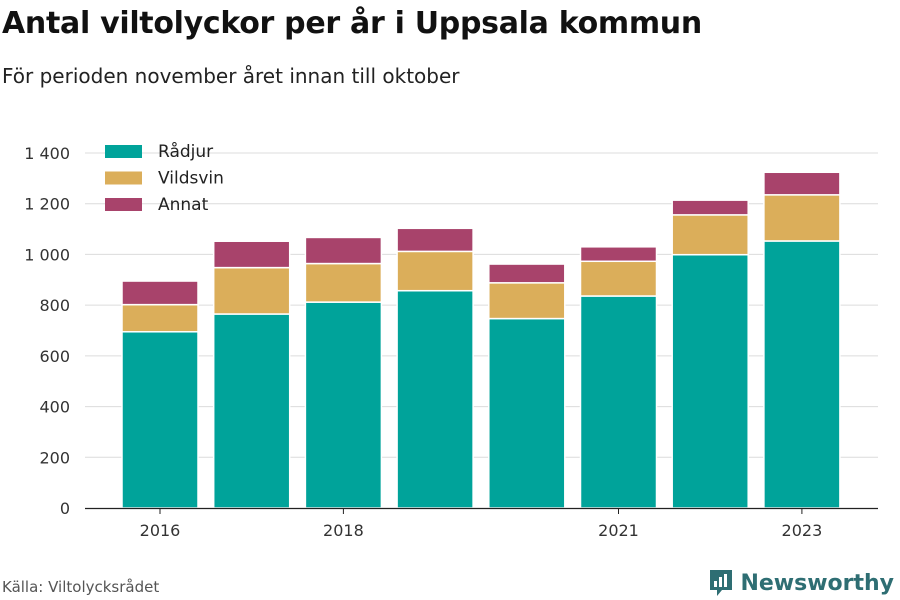  I want to click on bar-annat-2017, so click(251, 254).